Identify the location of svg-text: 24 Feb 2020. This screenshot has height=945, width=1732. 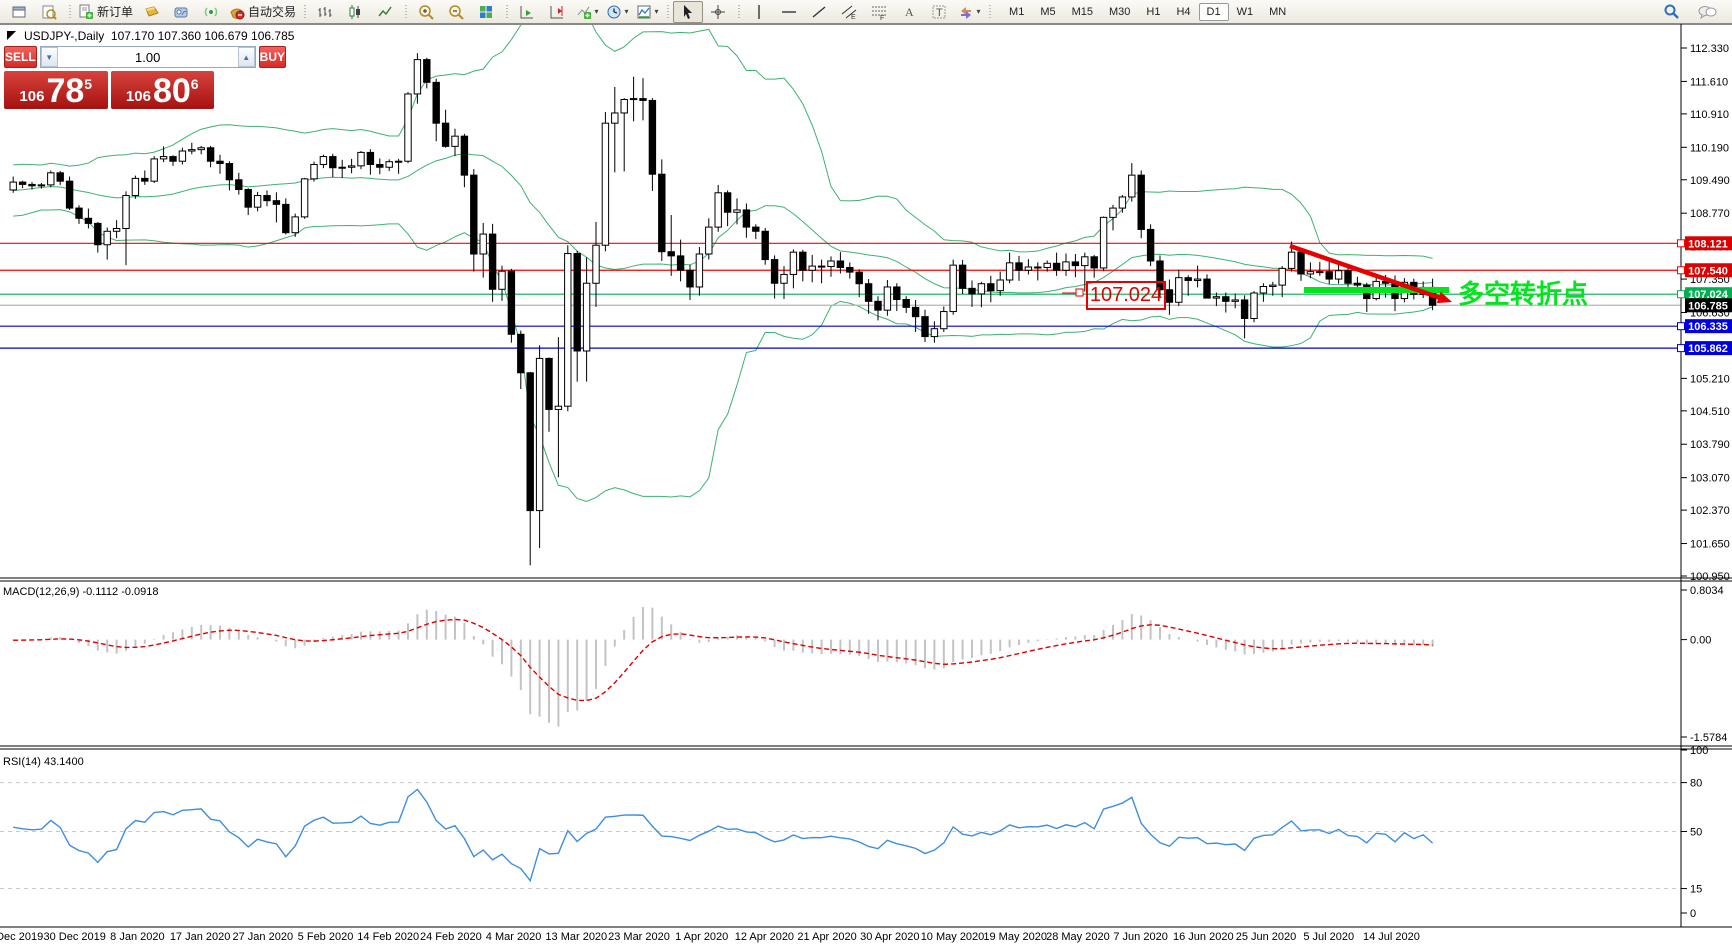
(451, 937).